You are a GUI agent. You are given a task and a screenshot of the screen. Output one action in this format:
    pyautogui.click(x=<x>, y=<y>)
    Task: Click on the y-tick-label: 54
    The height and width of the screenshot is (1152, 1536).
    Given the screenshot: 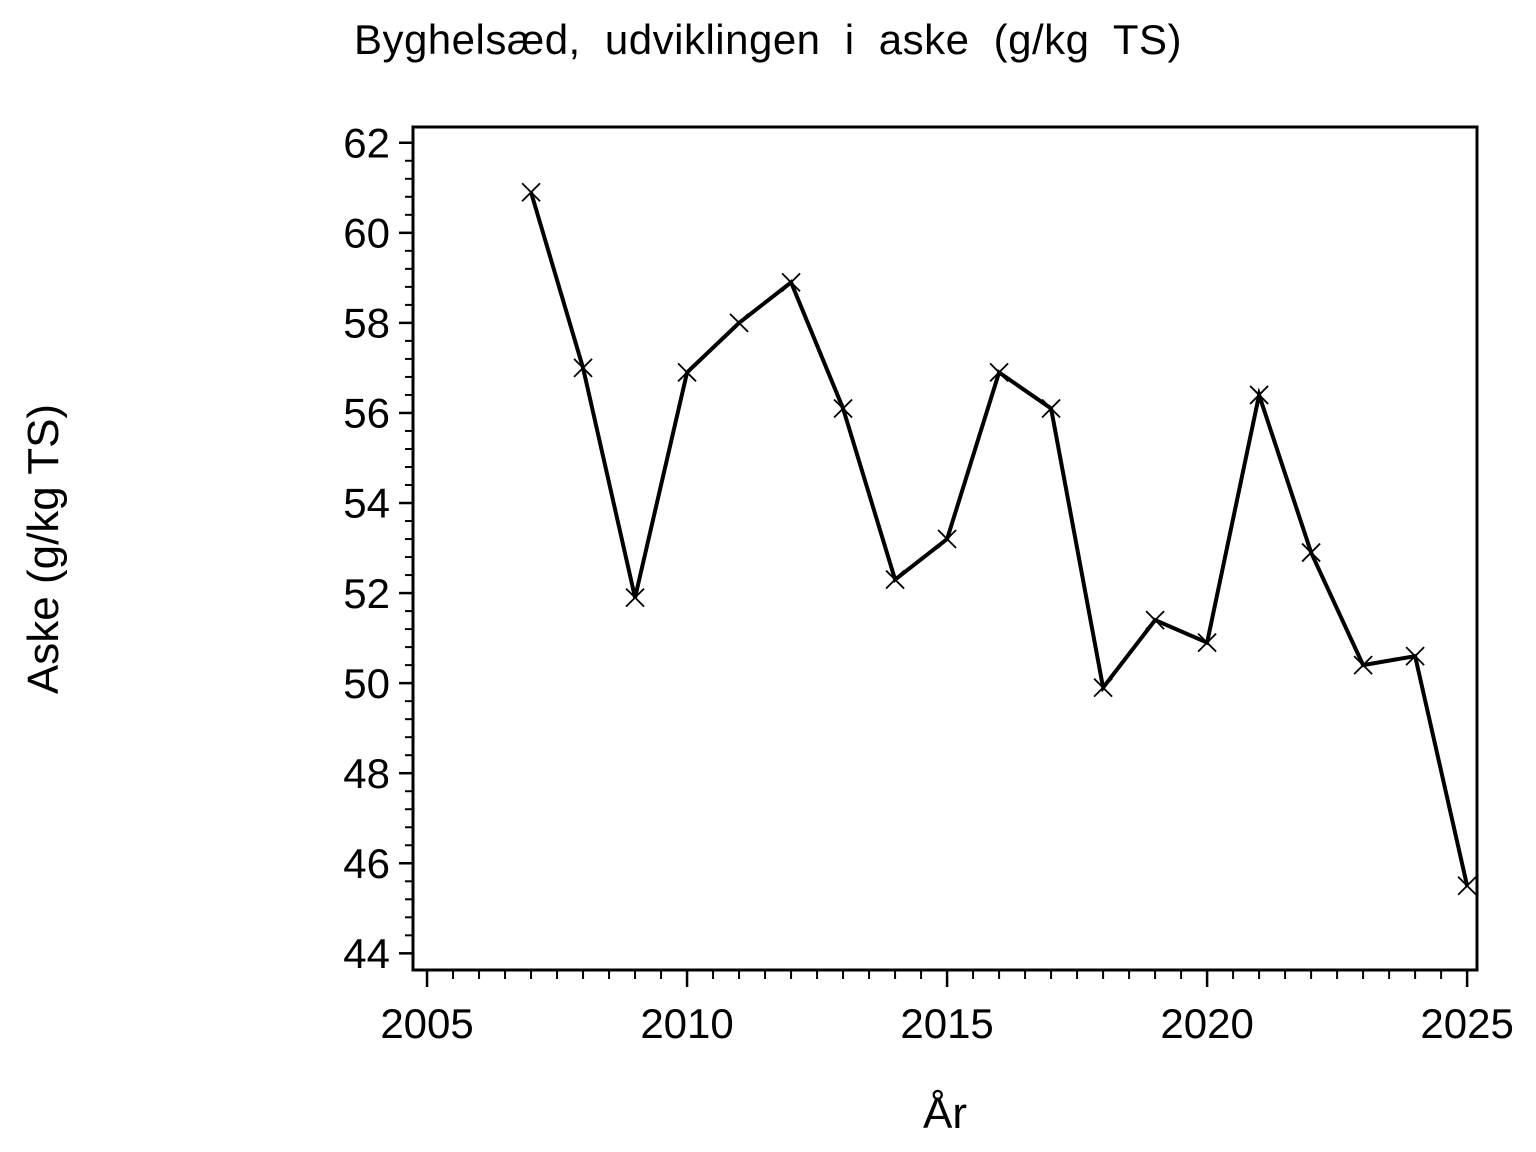 What is the action you would take?
    pyautogui.click(x=366, y=503)
    